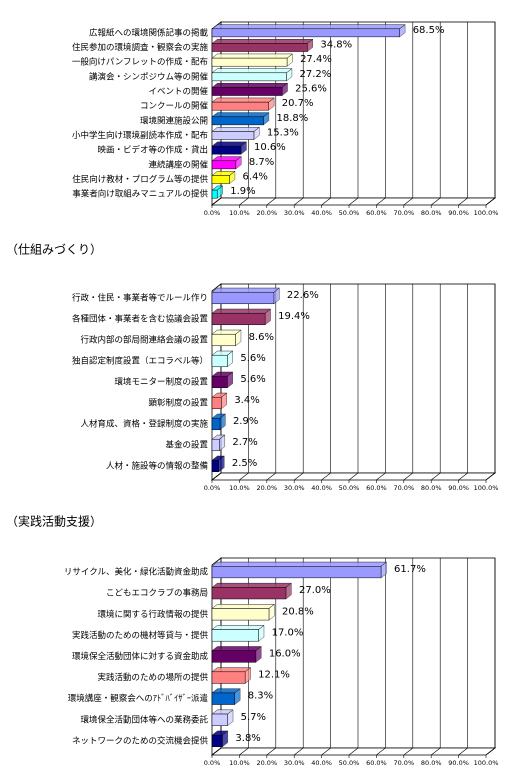  What do you see at coordinates (178, 91) in the screenshot?
I see `category-label: イベントの開催` at bounding box center [178, 91].